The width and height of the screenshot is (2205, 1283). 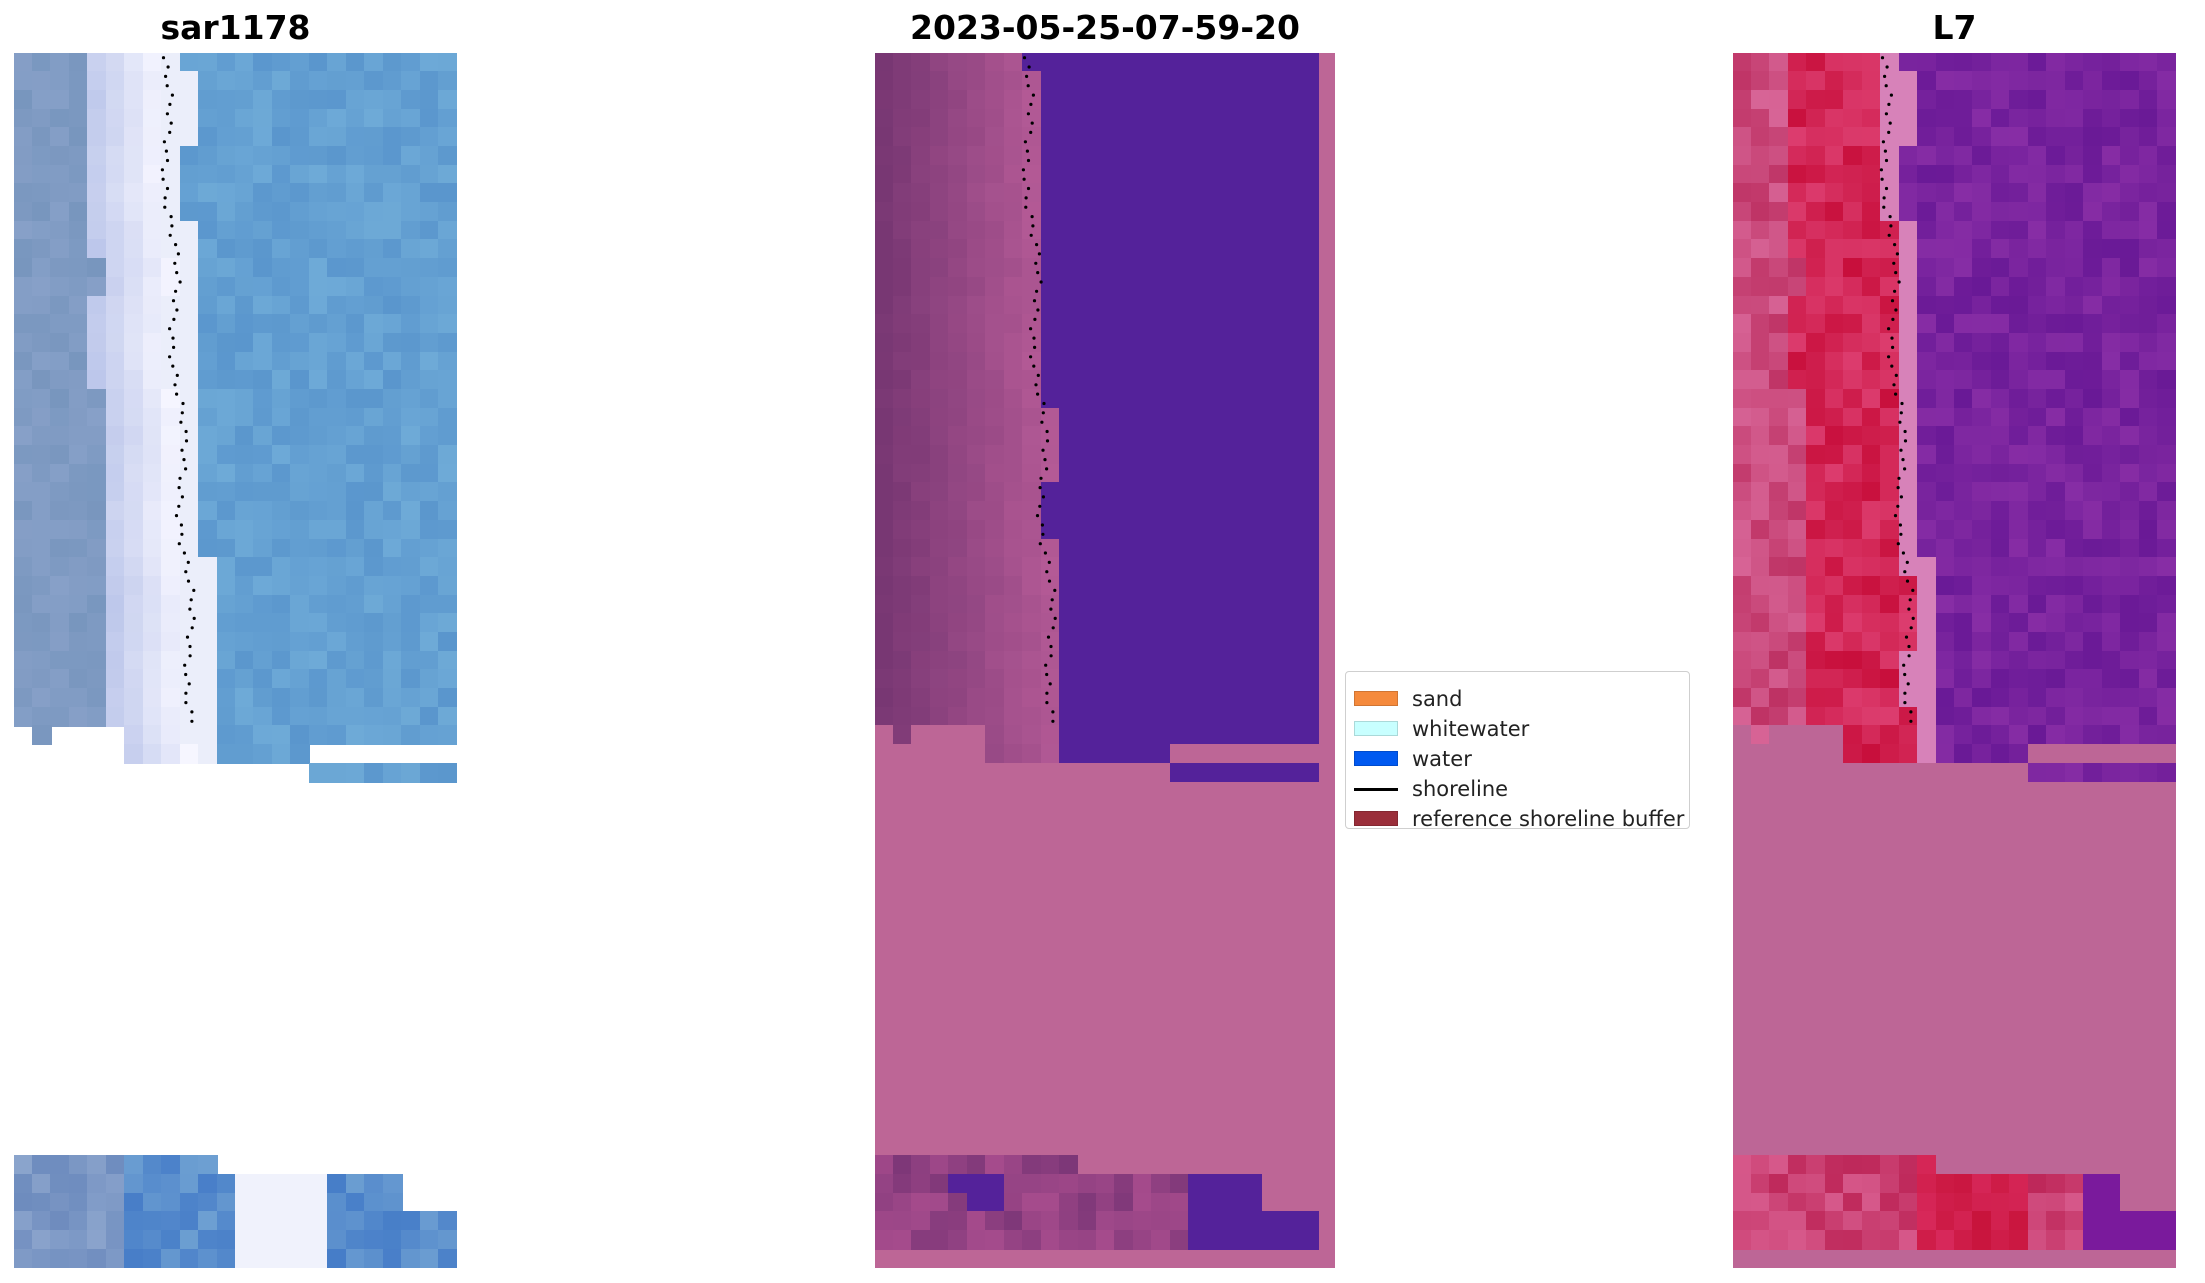 I want to click on legend-label: whitewater, so click(x=1471, y=729).